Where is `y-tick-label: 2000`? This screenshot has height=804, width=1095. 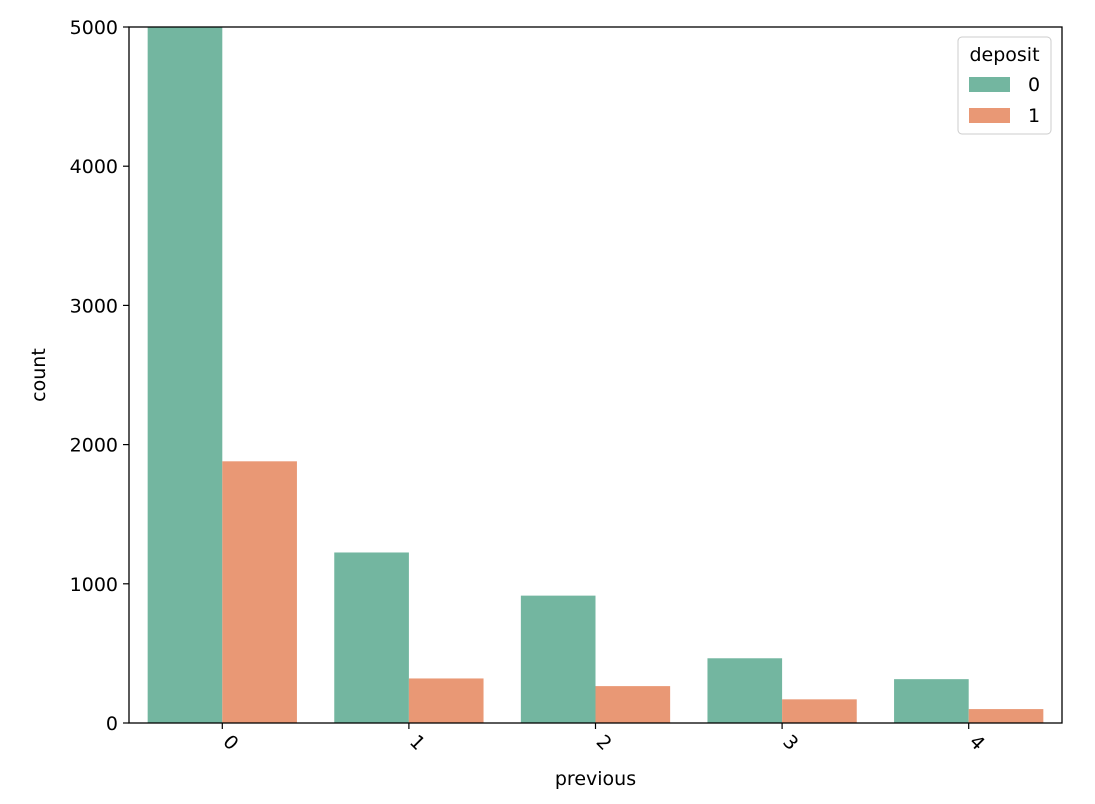 y-tick-label: 2000 is located at coordinates (94, 446).